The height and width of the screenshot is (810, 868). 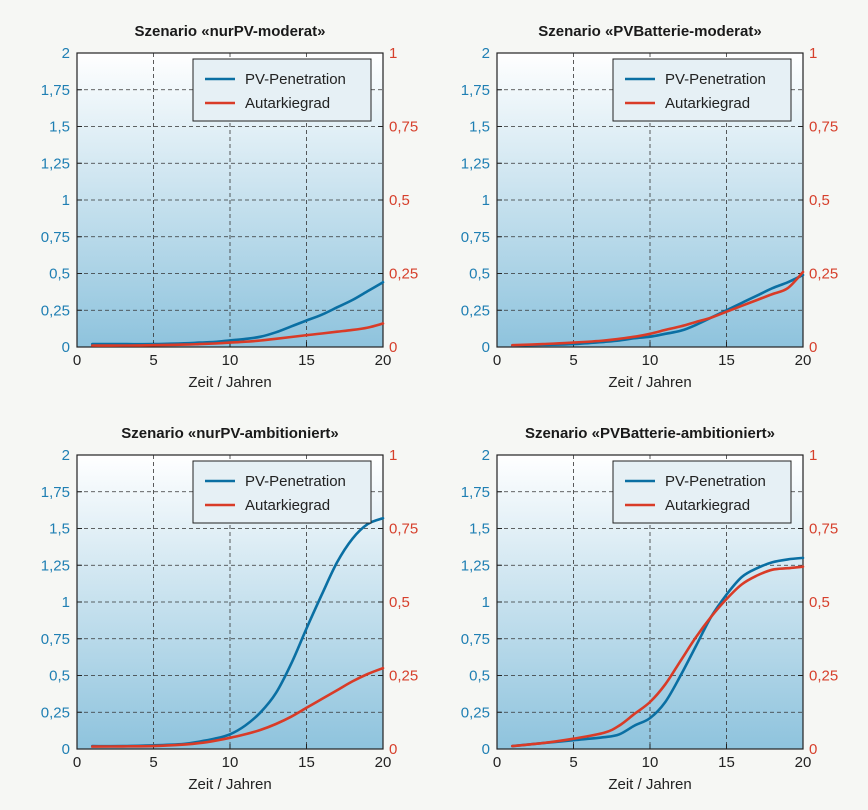 I want to click on chart-title: Szenario «nurPV-ambitioniert», so click(x=230, y=433).